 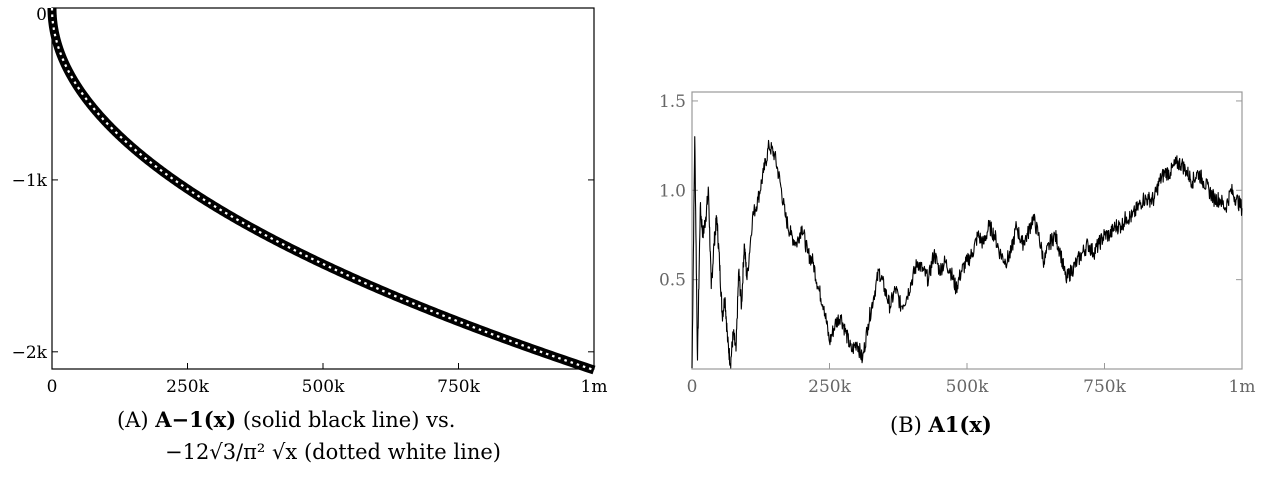 I want to click on panel-b-caption: (B) A1(x), so click(x=941, y=424).